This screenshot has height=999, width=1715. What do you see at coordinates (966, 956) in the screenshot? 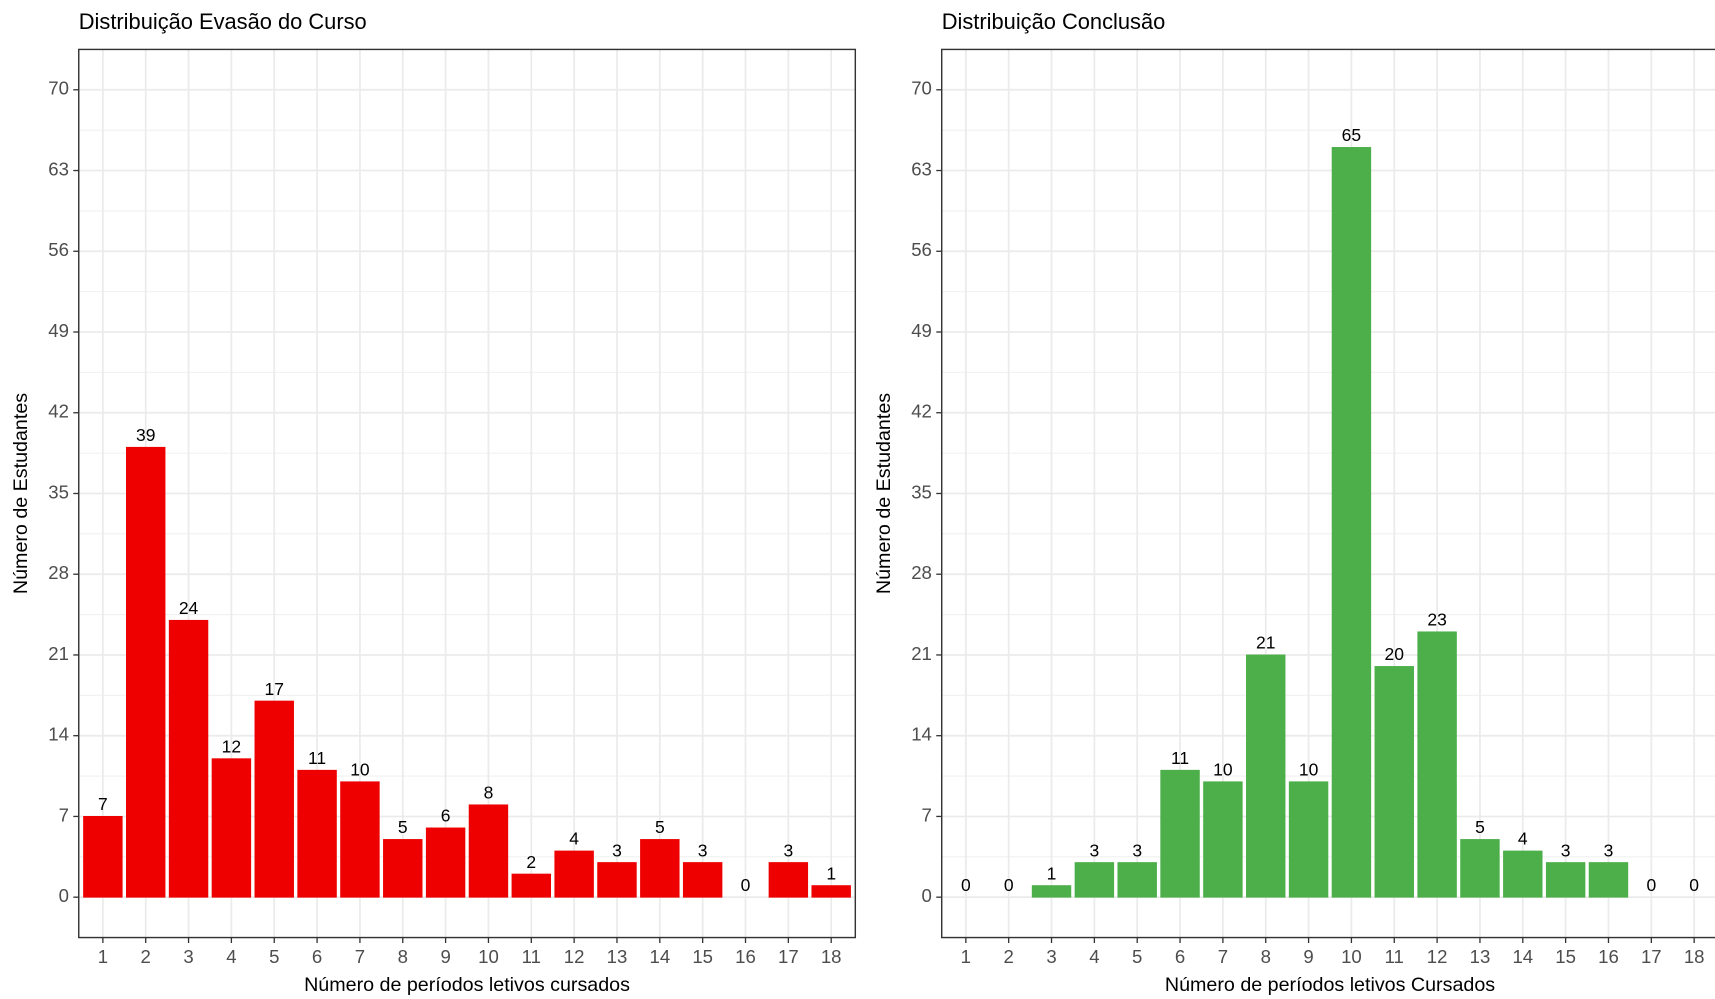
I see `x-tick-label: 1` at bounding box center [966, 956].